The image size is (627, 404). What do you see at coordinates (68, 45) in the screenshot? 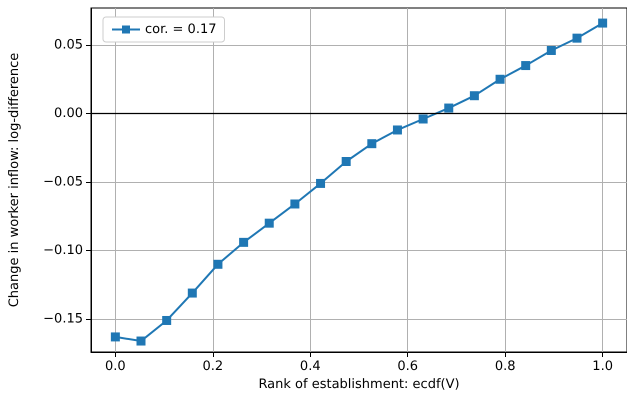
I see `y-tick-label: 0.05` at bounding box center [68, 45].